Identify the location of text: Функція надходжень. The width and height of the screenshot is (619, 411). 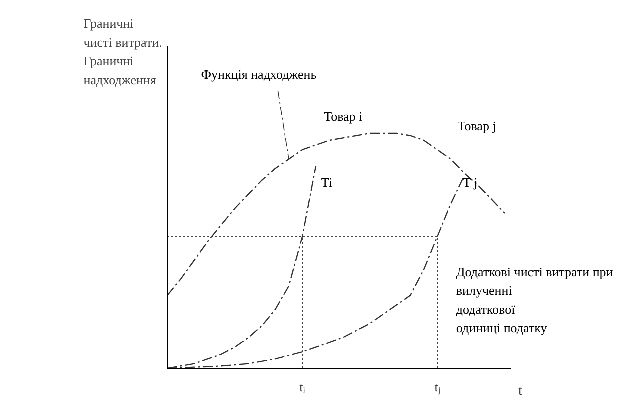
(259, 74).